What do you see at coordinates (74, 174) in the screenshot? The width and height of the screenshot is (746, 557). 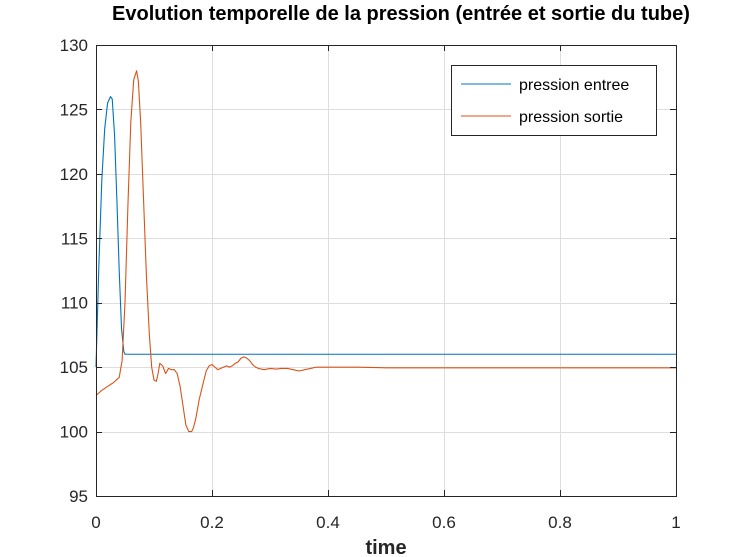 I see `y-tick-label: 120` at bounding box center [74, 174].